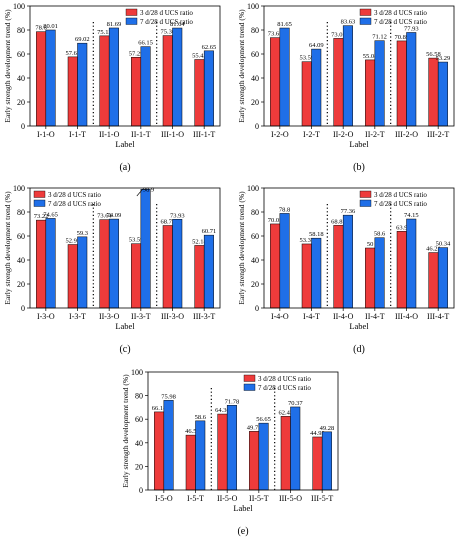 This screenshot has height=550, width=465. What do you see at coordinates (400, 22) in the screenshot?
I see `legend-label: 7 d/28 d UCS ratio` at bounding box center [400, 22].